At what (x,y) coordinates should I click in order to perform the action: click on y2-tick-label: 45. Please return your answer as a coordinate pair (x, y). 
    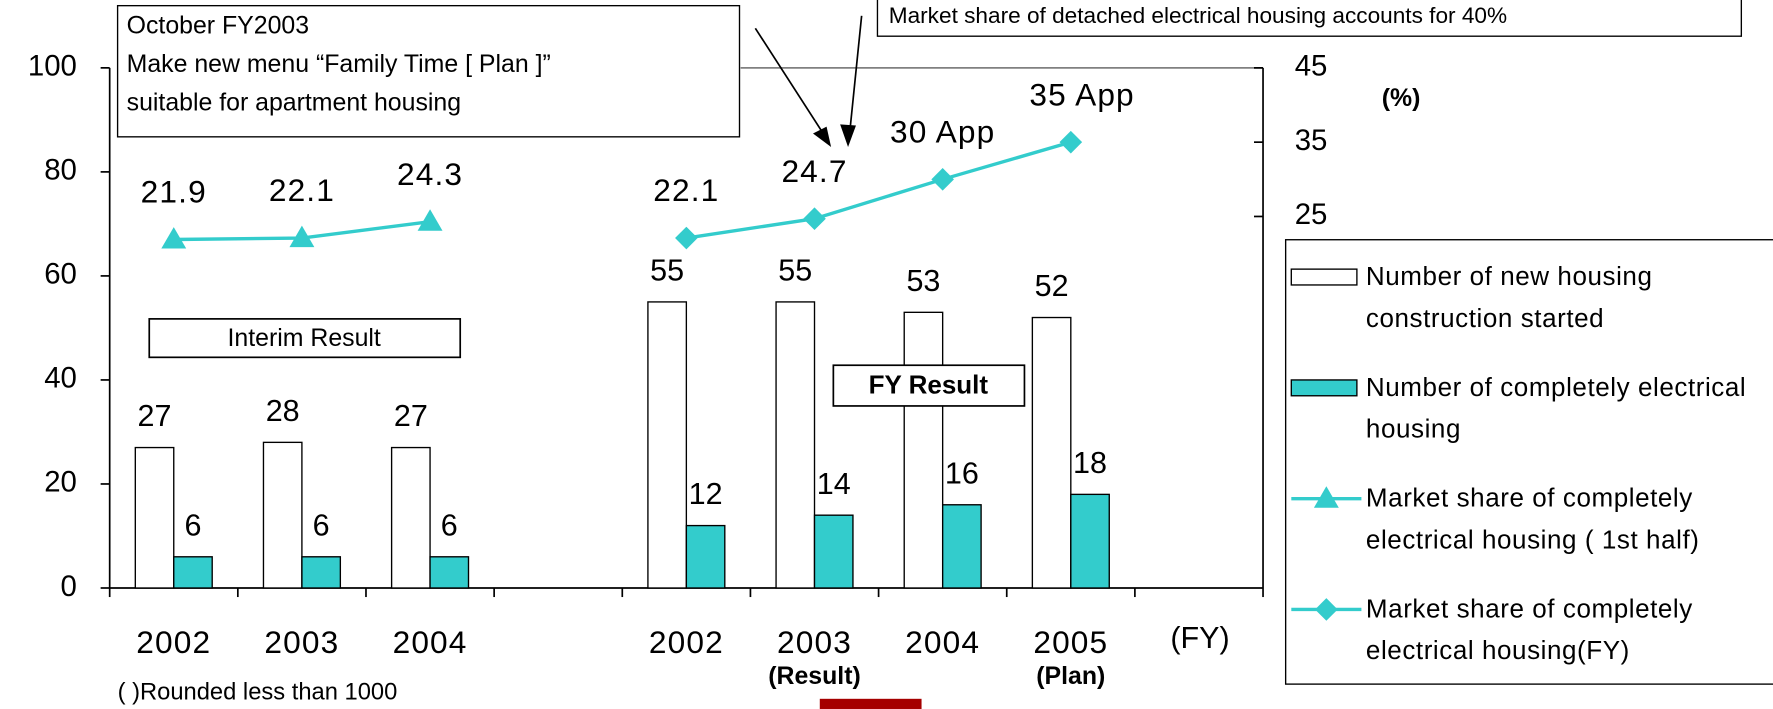
    Looking at the image, I should click on (1311, 66).